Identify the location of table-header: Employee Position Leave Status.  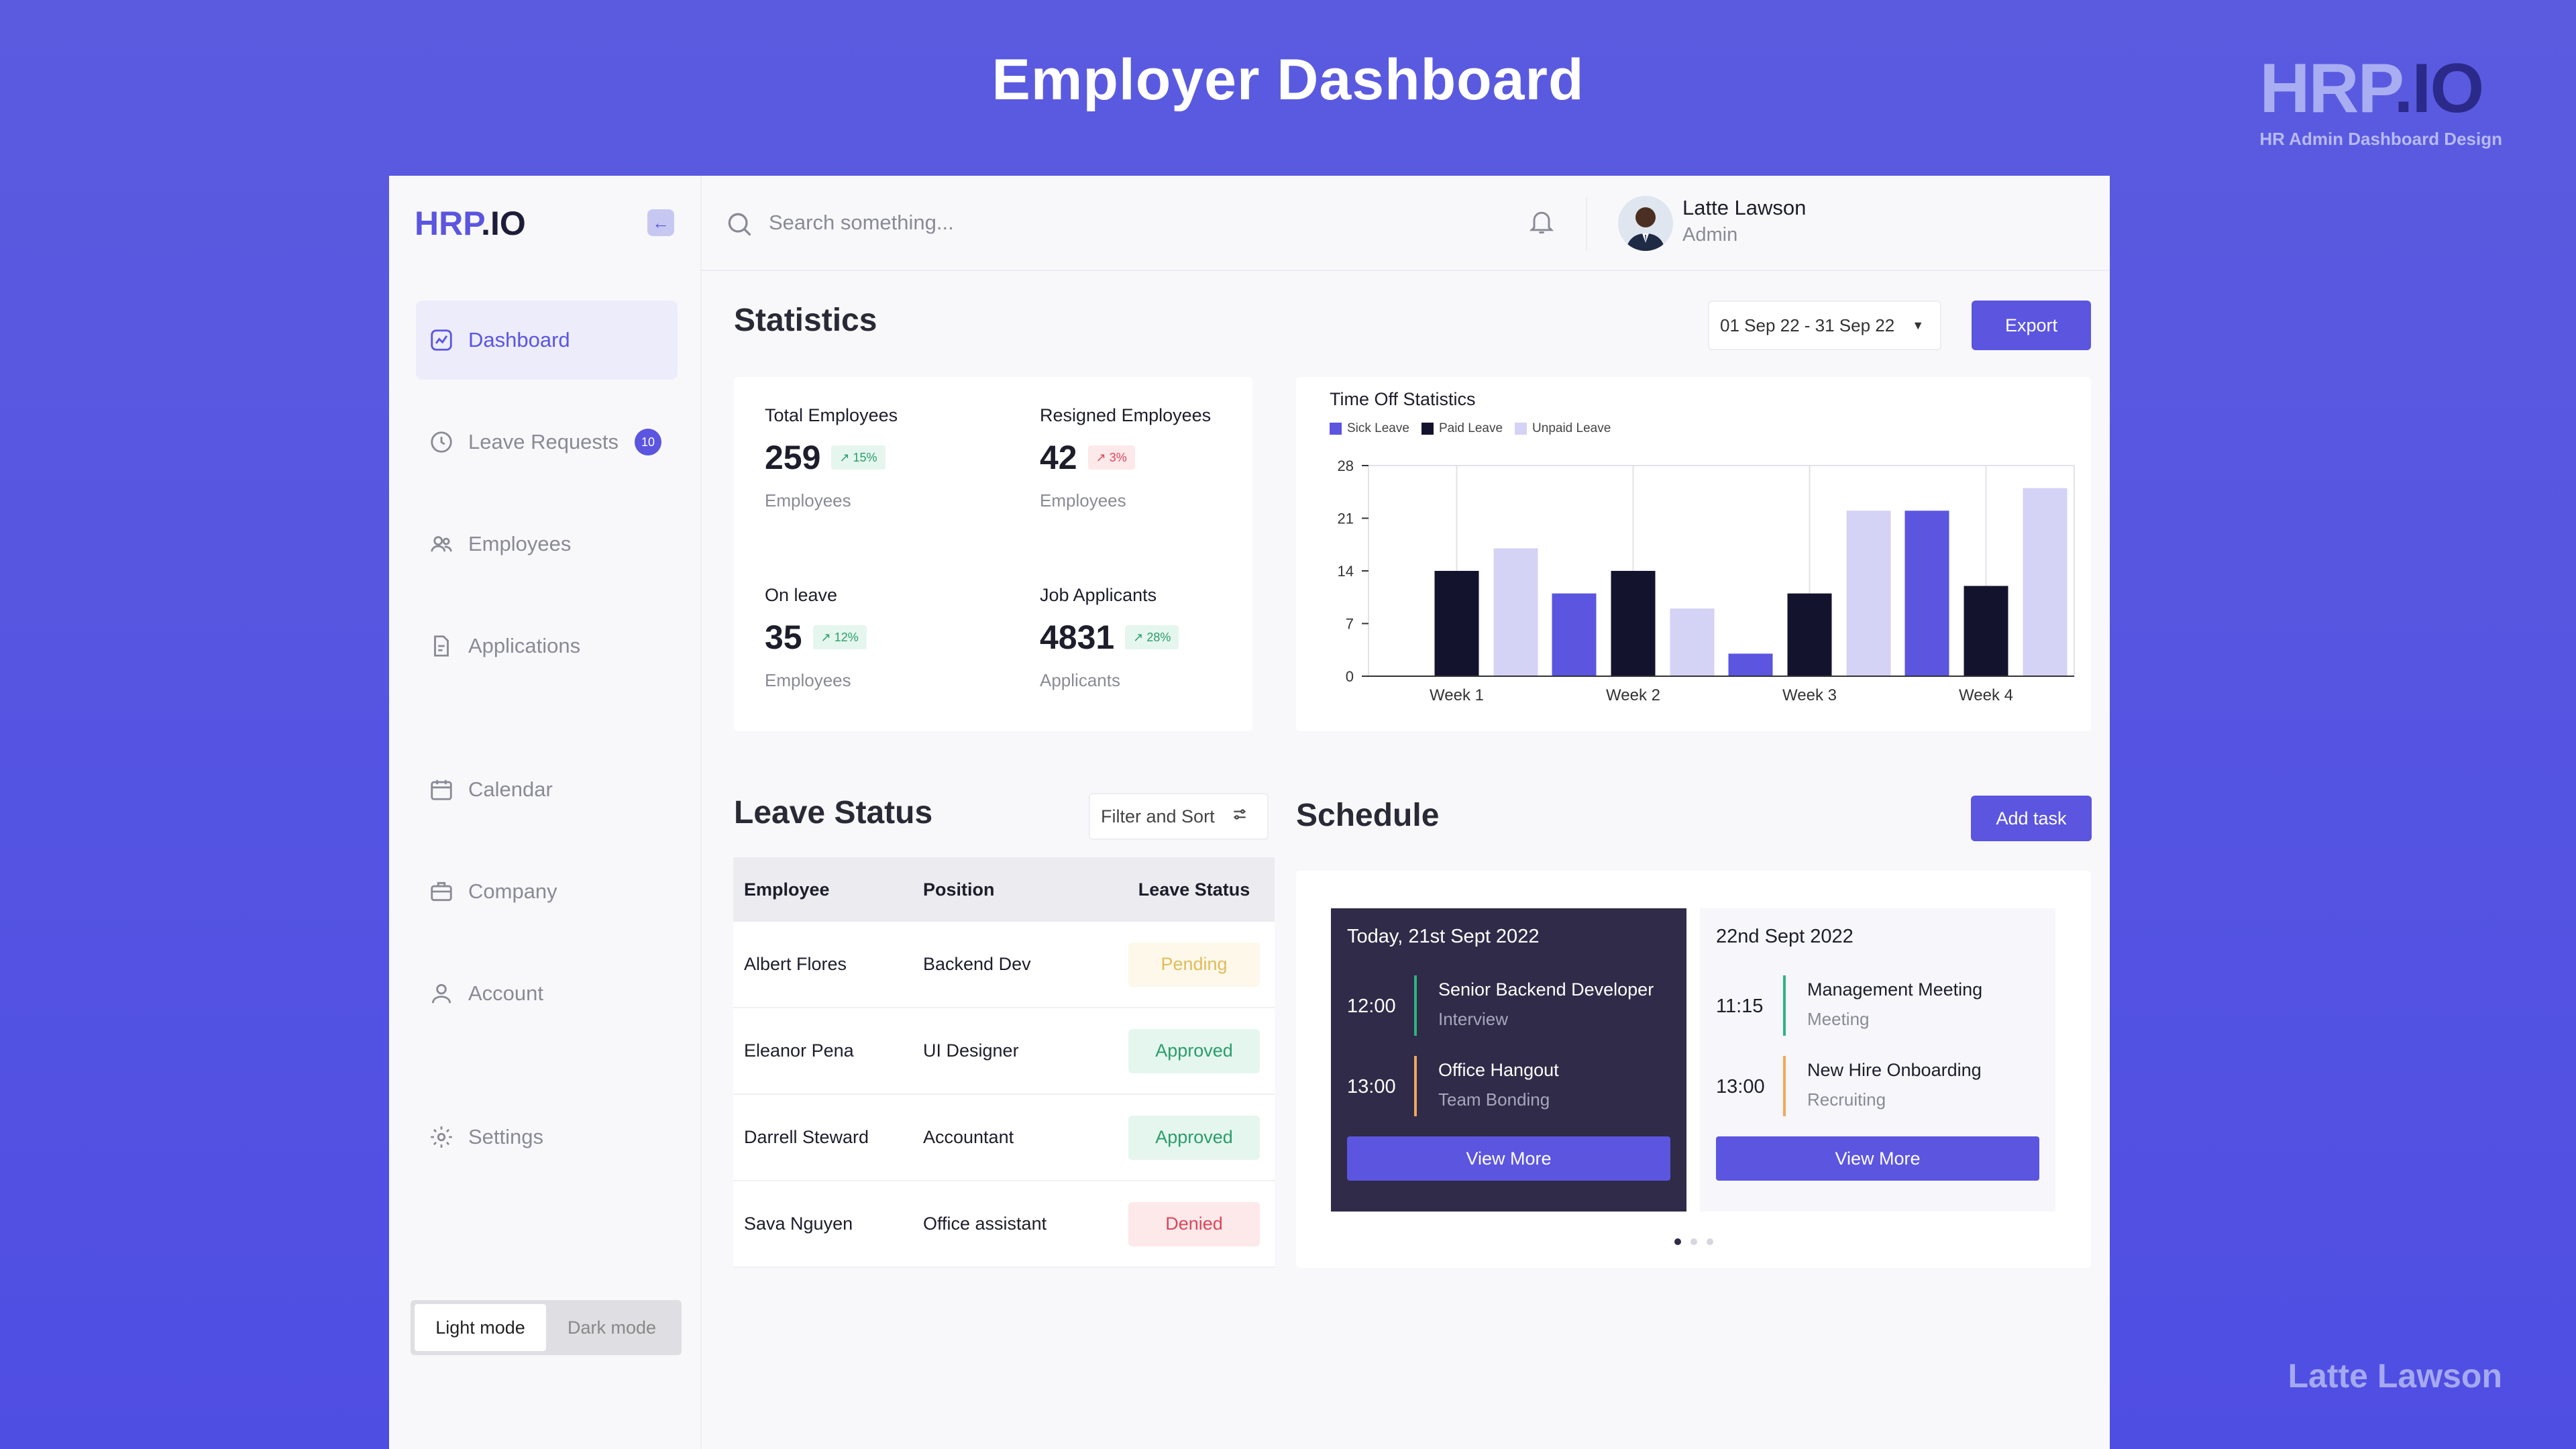
(1004, 889).